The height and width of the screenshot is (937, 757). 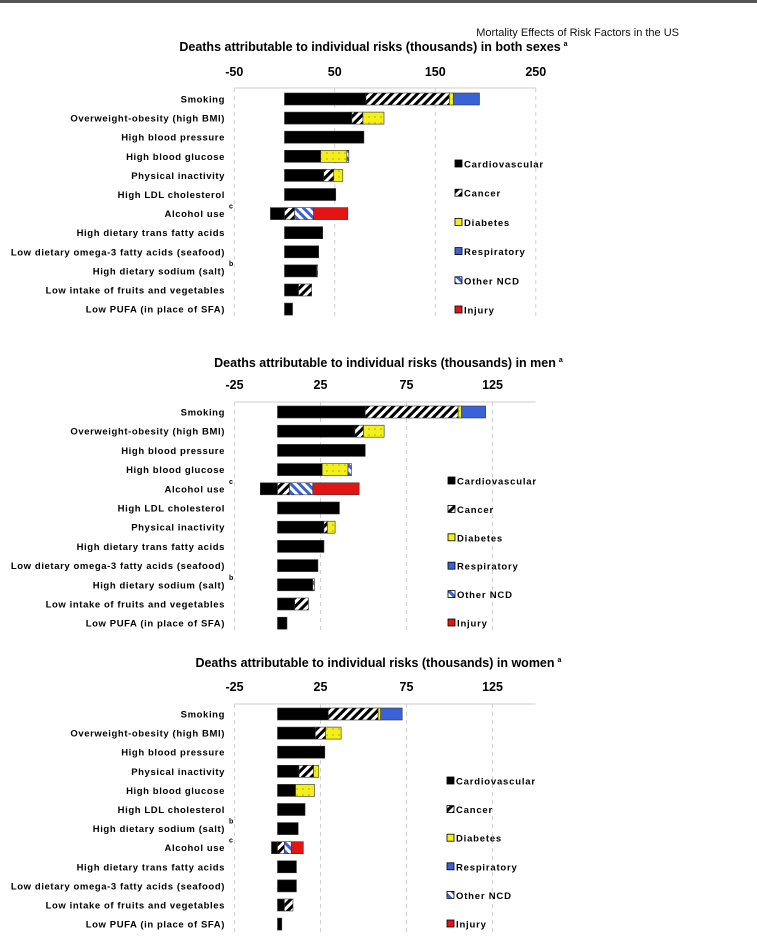 I want to click on category-label: High LDL cholesterol, so click(x=171, y=195).